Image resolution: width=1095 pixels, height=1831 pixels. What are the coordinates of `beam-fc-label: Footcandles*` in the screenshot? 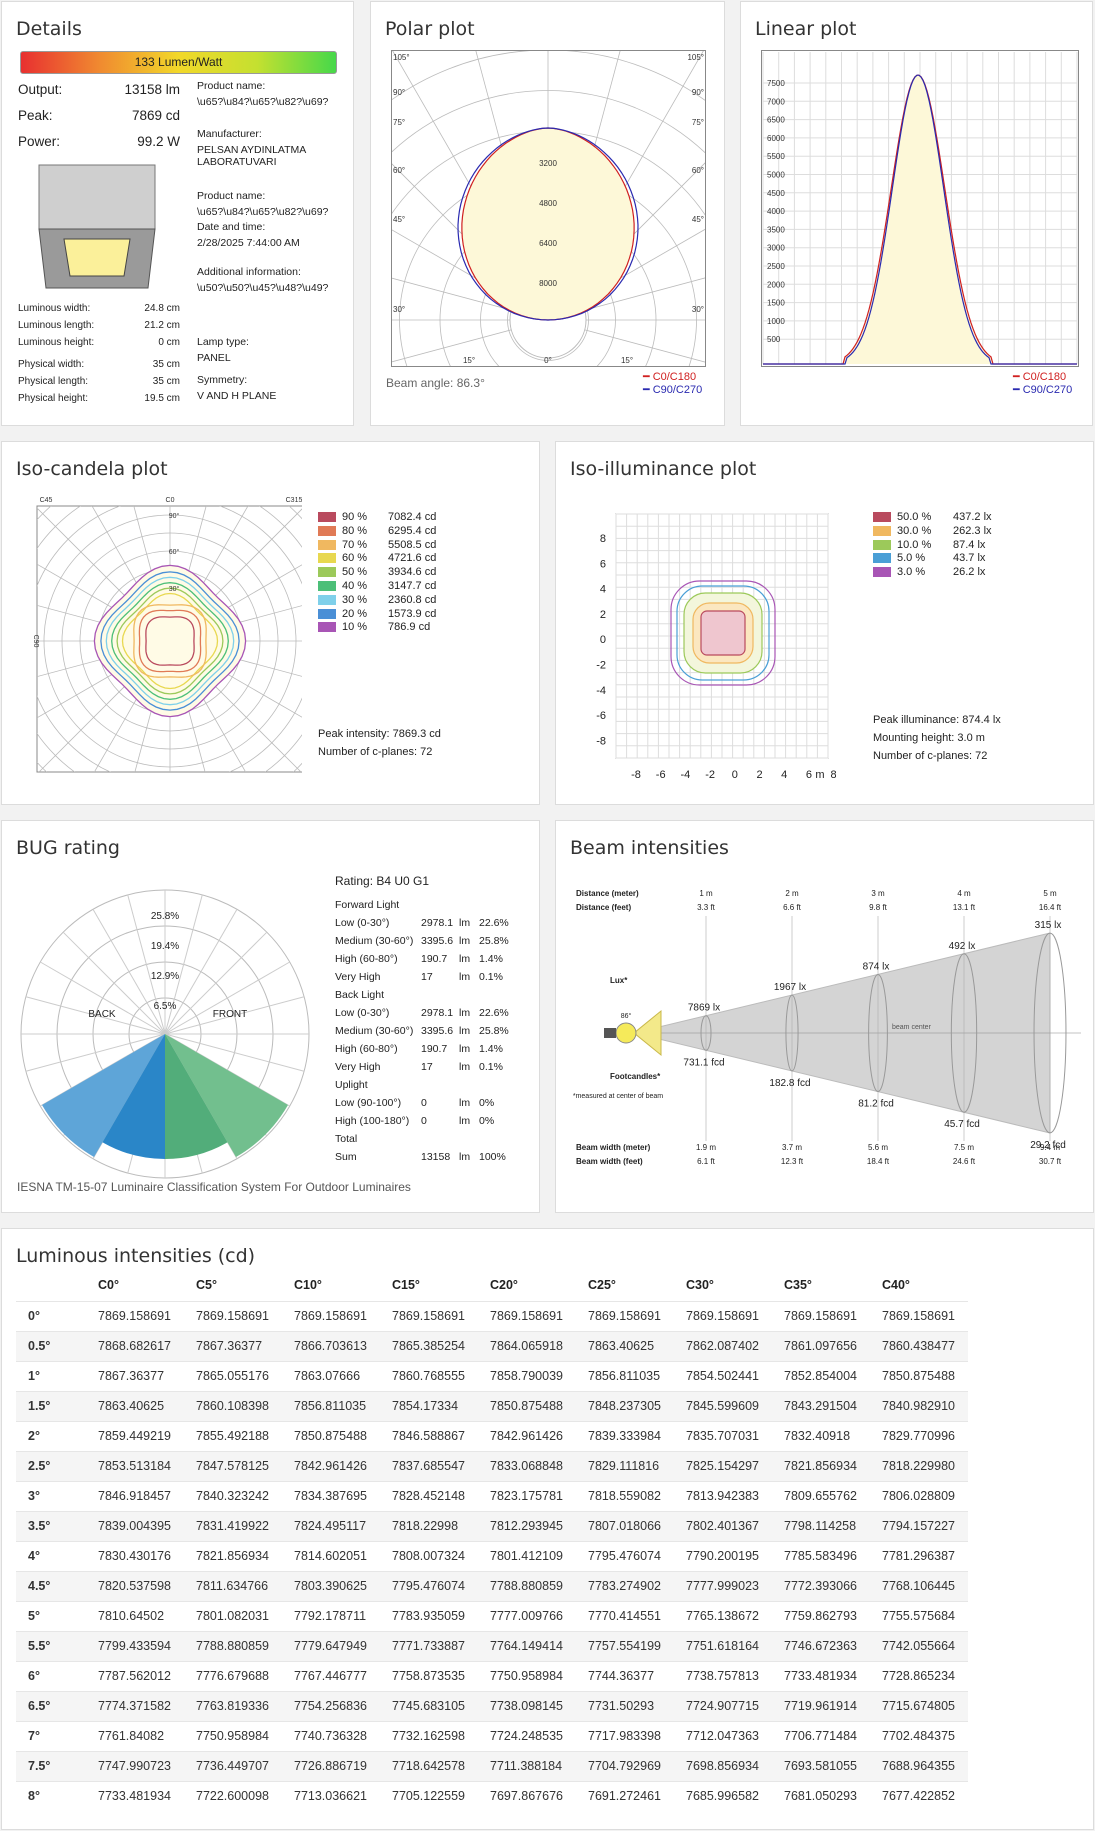 It's located at (635, 1076).